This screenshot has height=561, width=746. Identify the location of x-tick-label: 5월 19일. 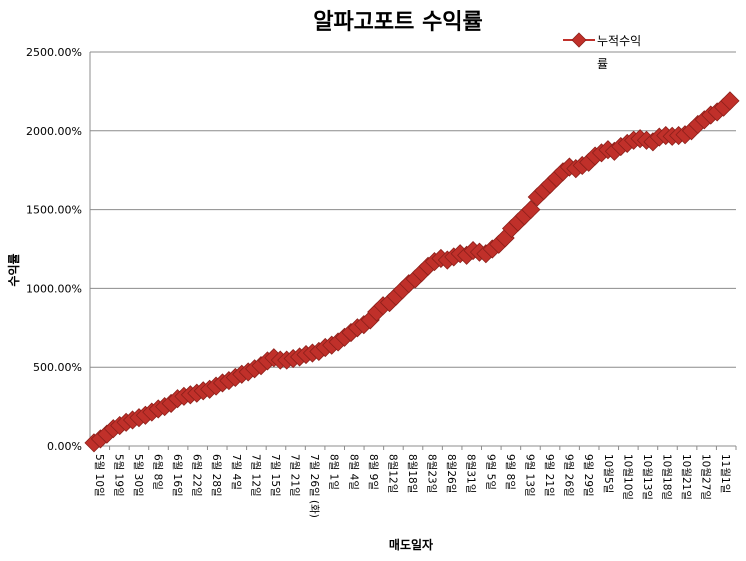
(118, 475).